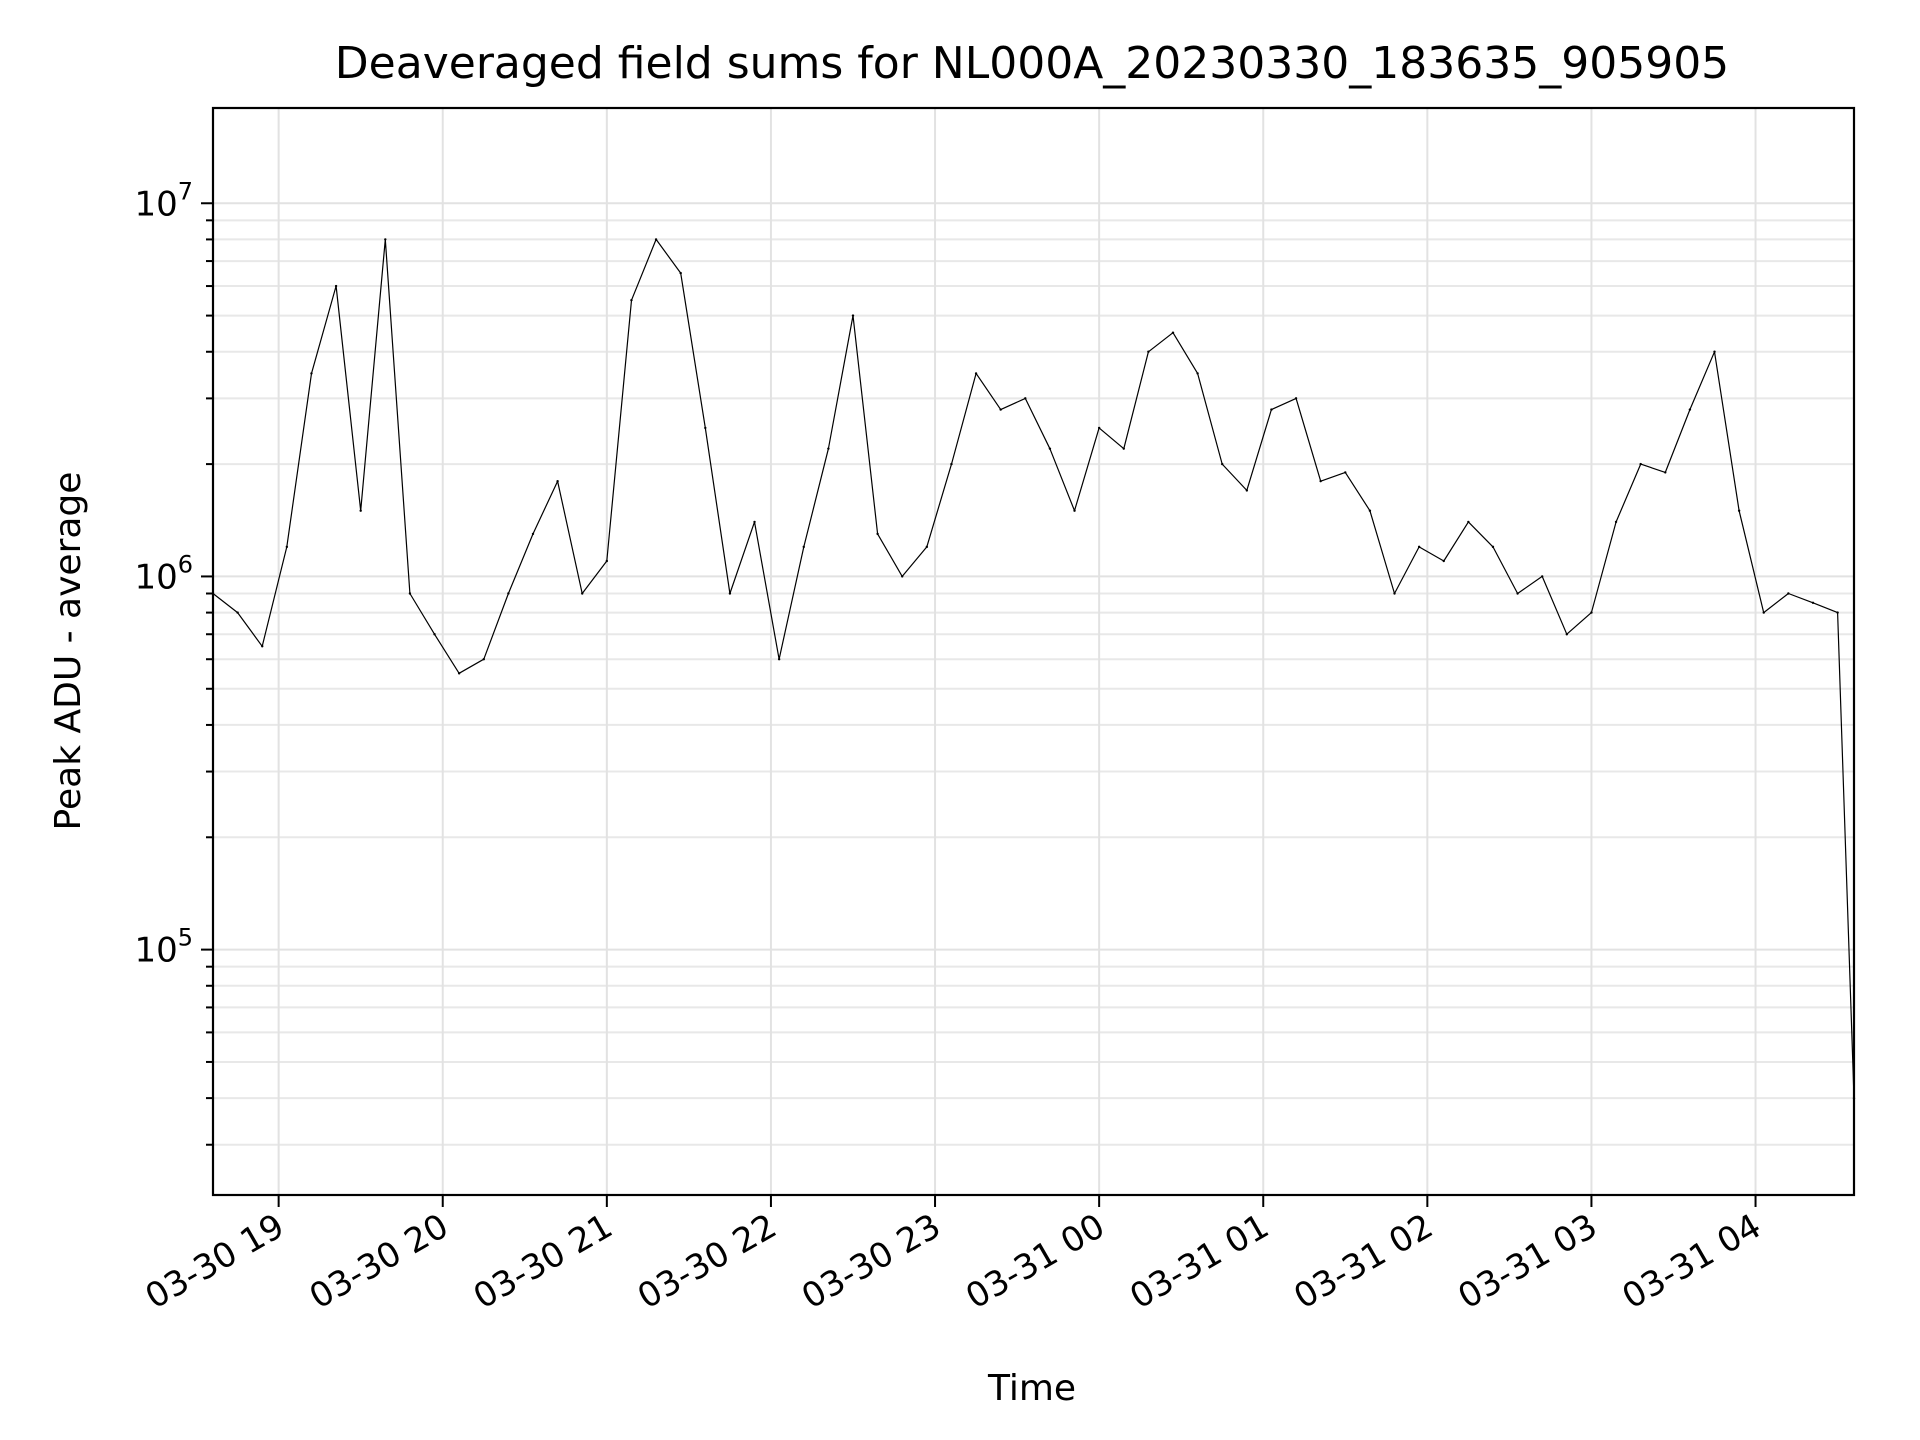 The height and width of the screenshot is (1440, 1920). Describe the element at coordinates (1199, 1261) in the screenshot. I see `x-tick-label: 03-31 01` at that location.